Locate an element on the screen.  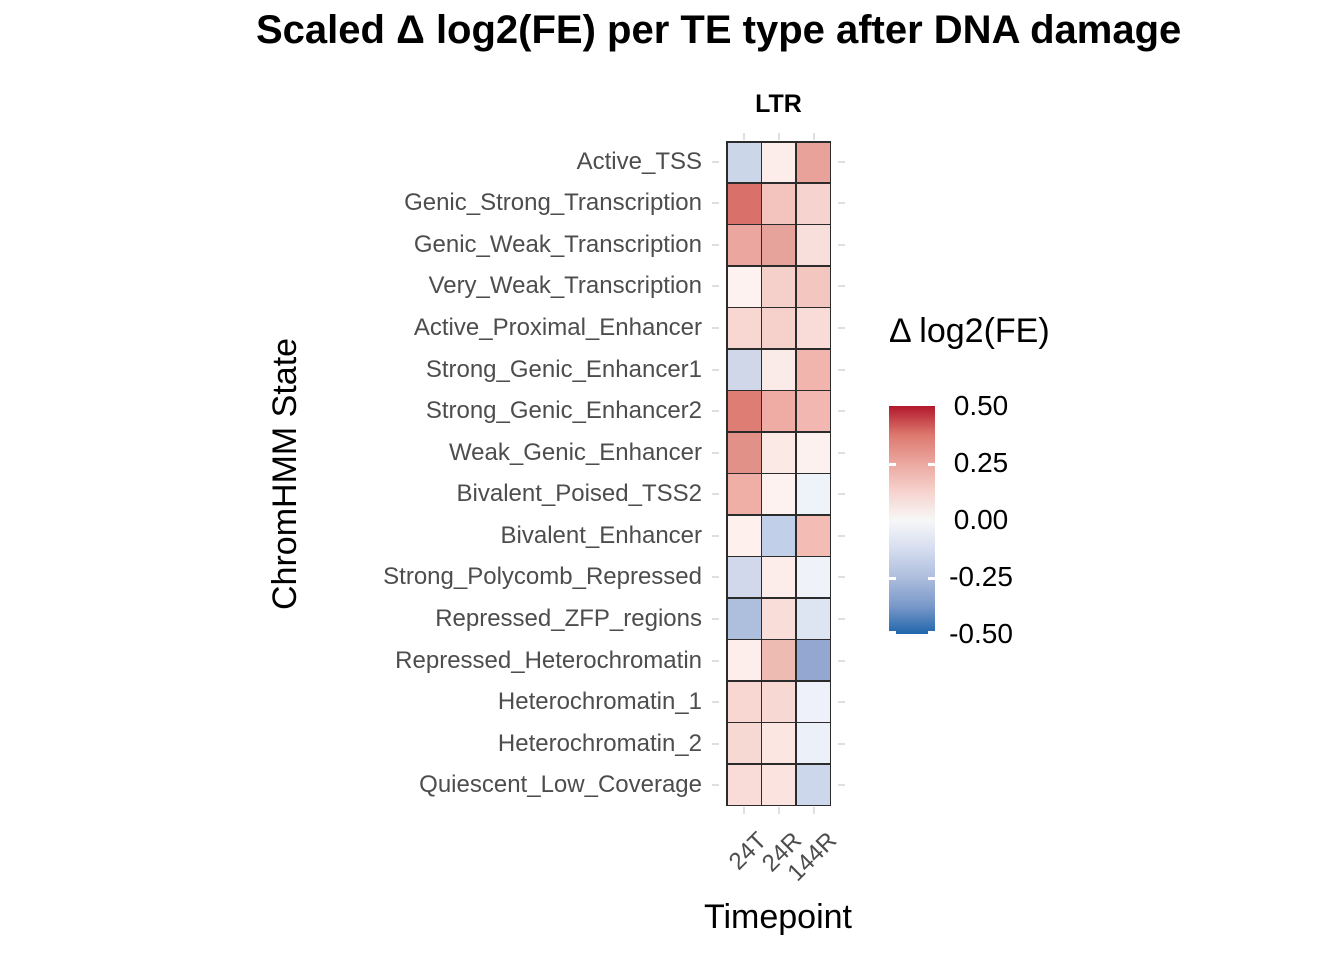
y-tick-label: Bivalent_Enhancer is located at coordinates (601, 535).